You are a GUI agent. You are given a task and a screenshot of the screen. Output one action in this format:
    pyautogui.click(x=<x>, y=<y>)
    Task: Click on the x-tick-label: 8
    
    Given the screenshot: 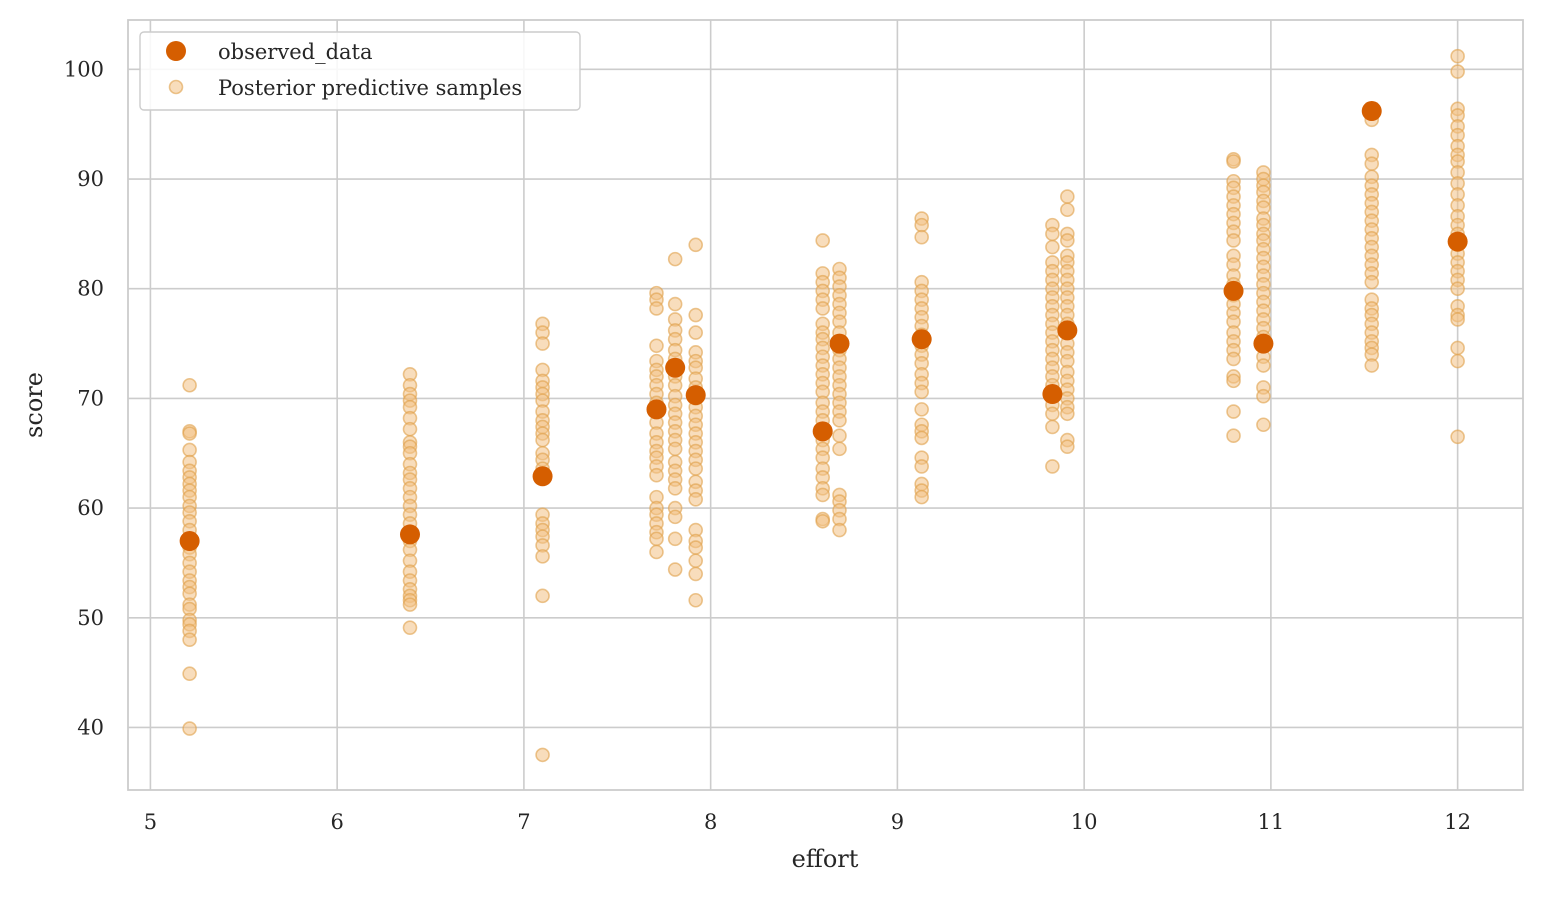 What is the action you would take?
    pyautogui.click(x=710, y=822)
    